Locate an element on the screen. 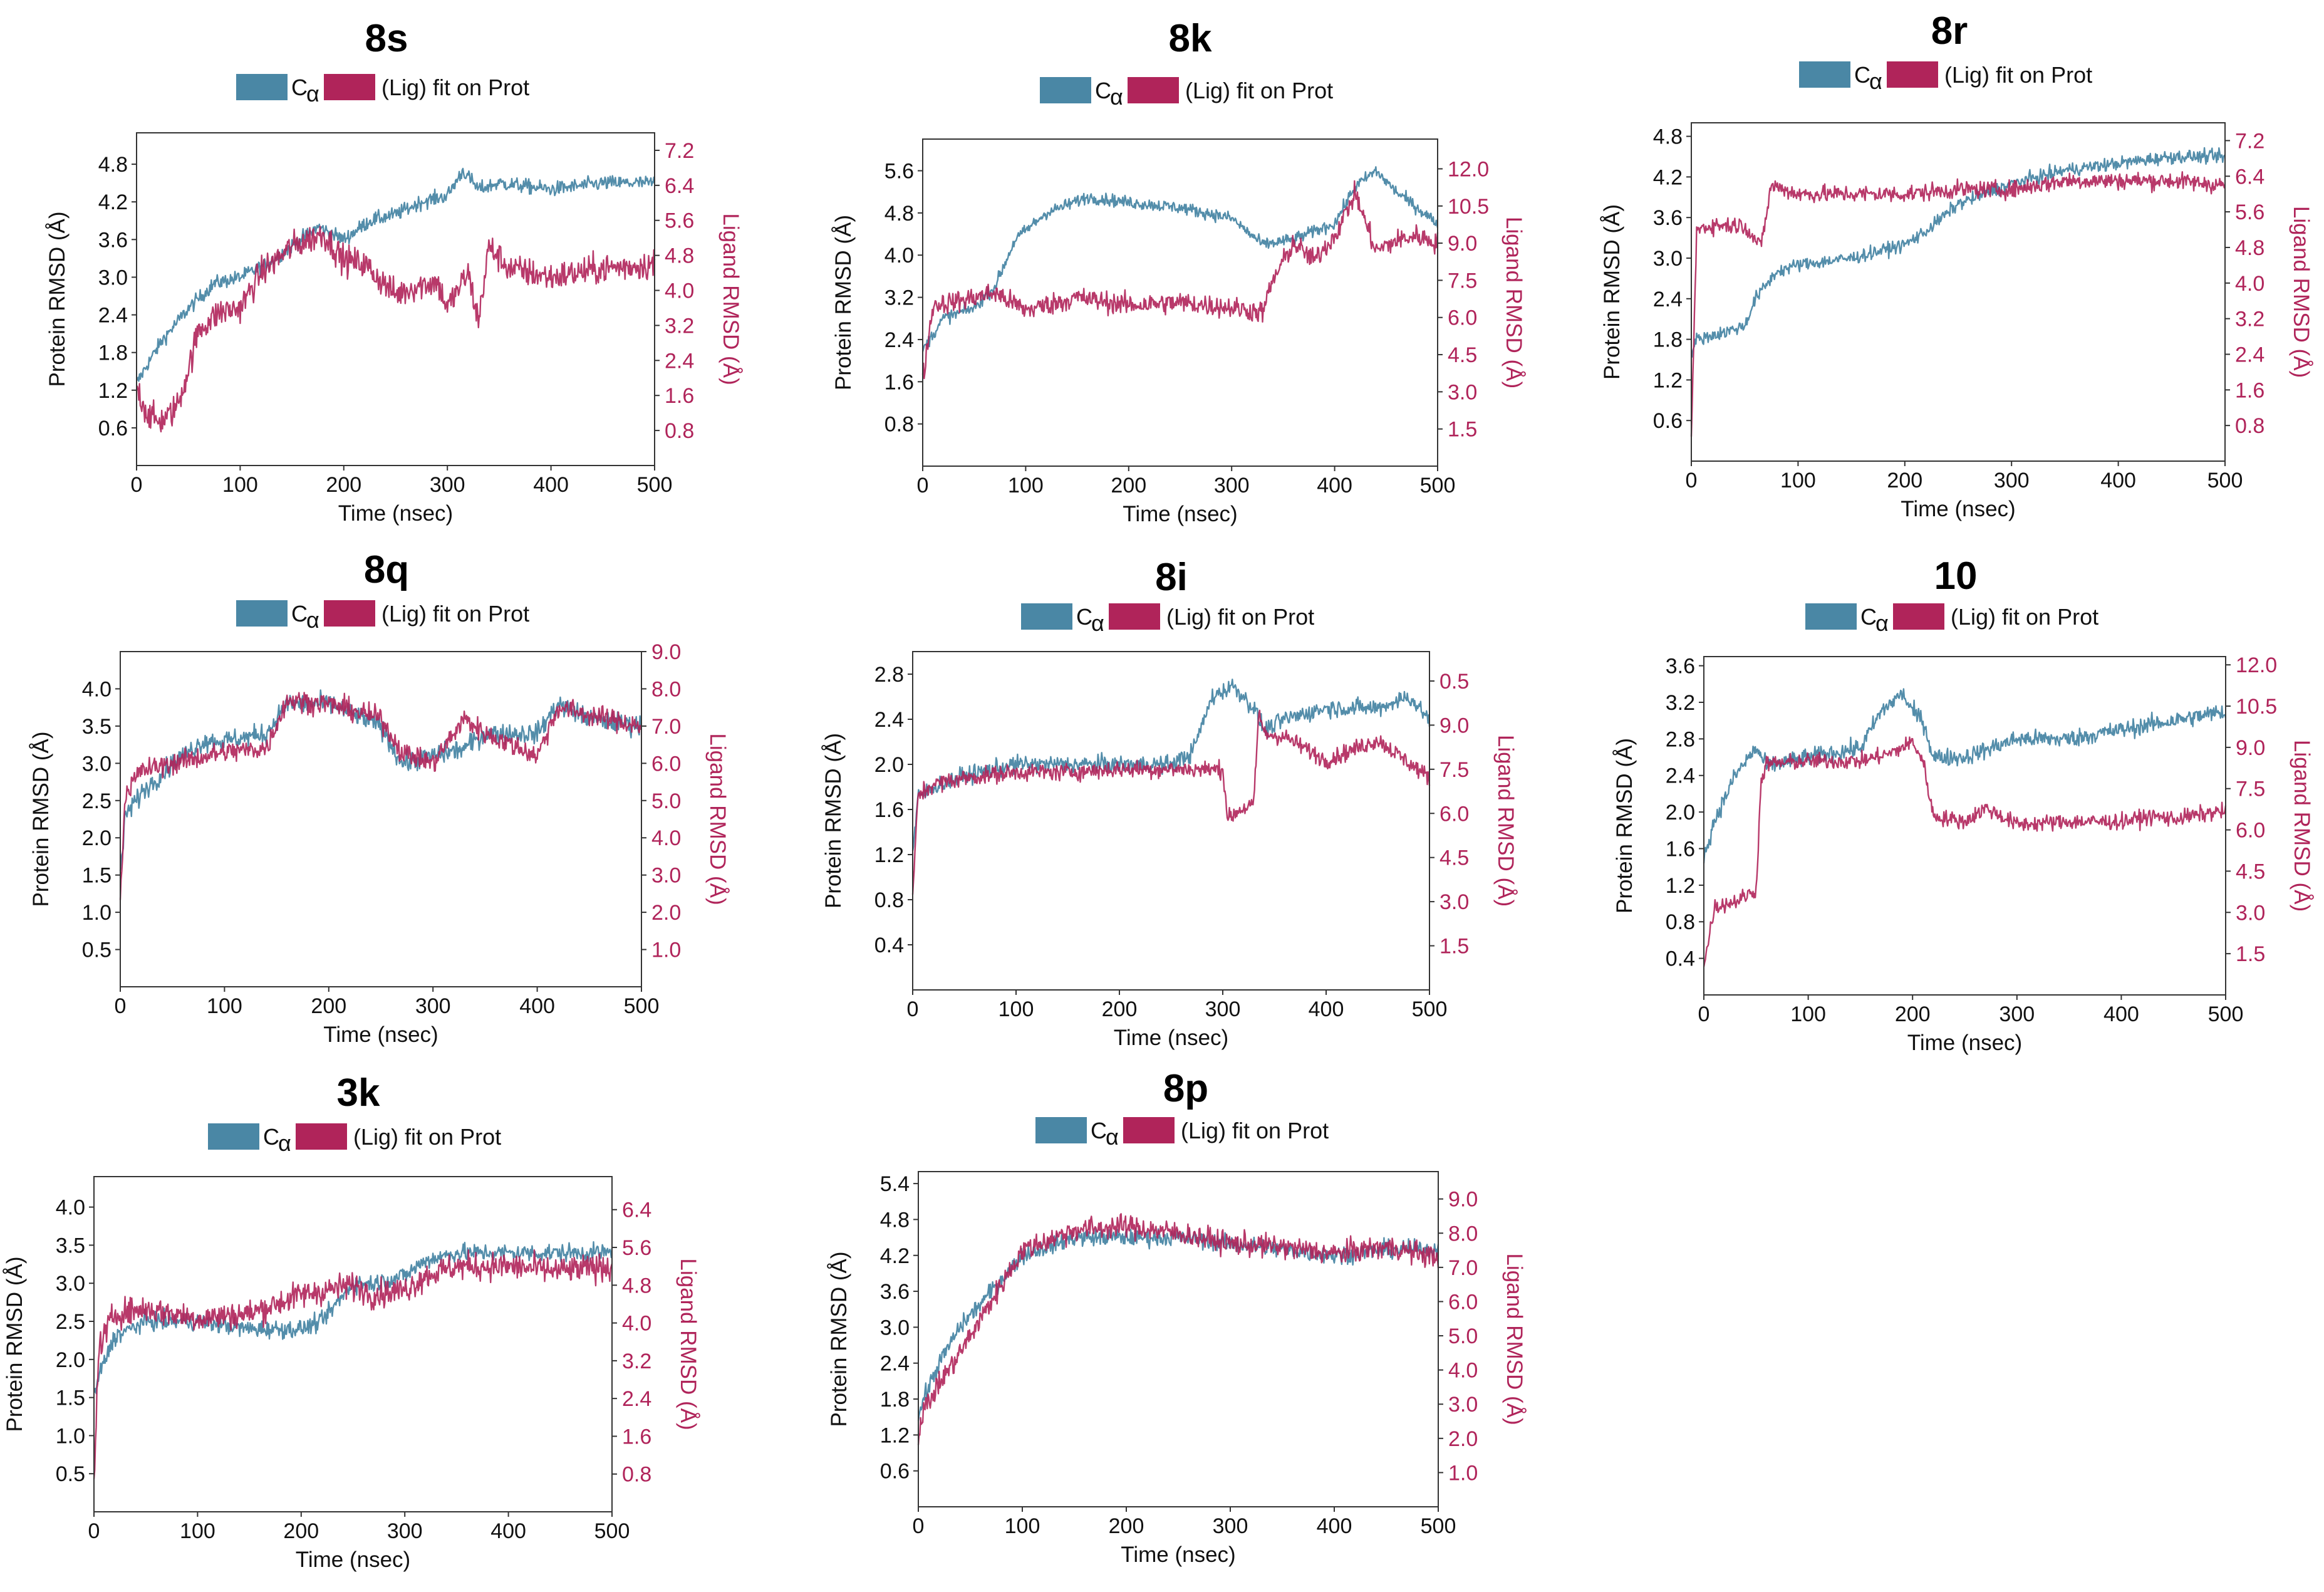 The width and height of the screenshot is (2324, 1592). y-tick-label: 4.2 is located at coordinates (1668, 177).